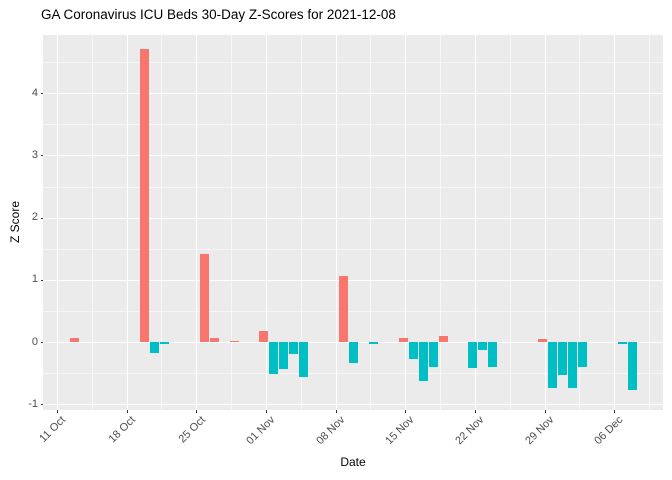 Image resolution: width=672 pixels, height=480 pixels. Describe the element at coordinates (34, 217) in the screenshot. I see `y-tick-label: 2` at that location.